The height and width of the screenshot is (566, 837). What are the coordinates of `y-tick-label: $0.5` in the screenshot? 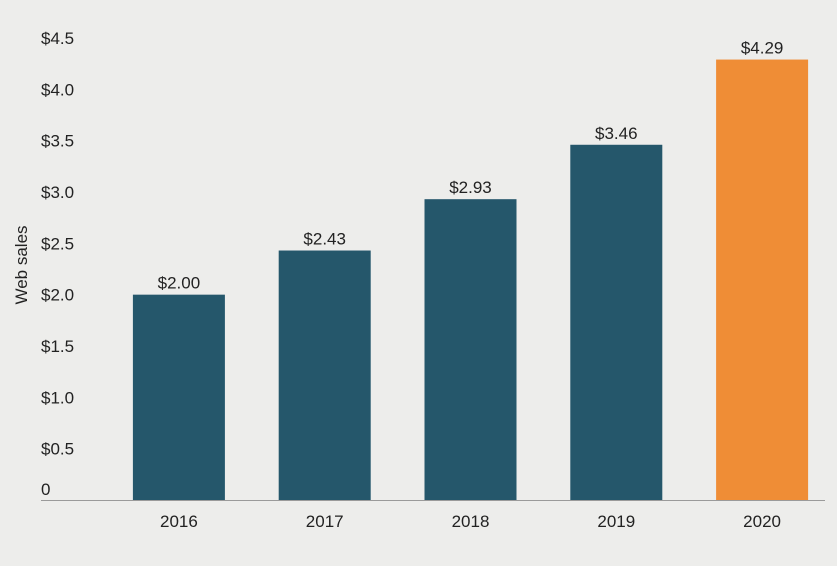 It's located at (57, 449).